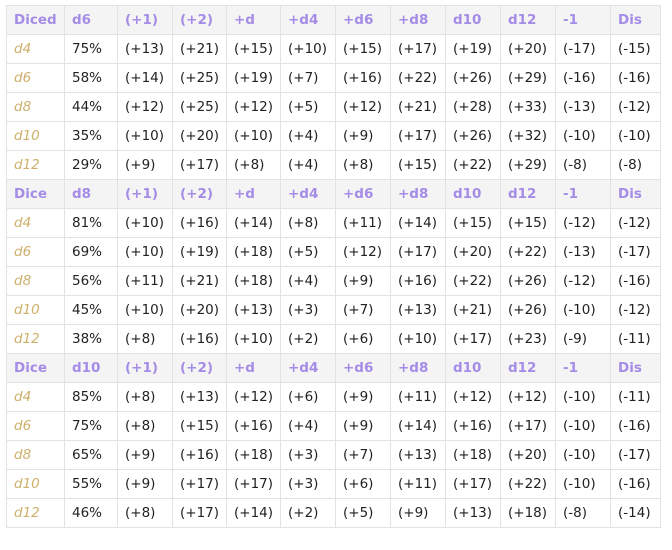 The width and height of the screenshot is (672, 550). What do you see at coordinates (91, 368) in the screenshot?
I see `header-base-die: d10` at bounding box center [91, 368].